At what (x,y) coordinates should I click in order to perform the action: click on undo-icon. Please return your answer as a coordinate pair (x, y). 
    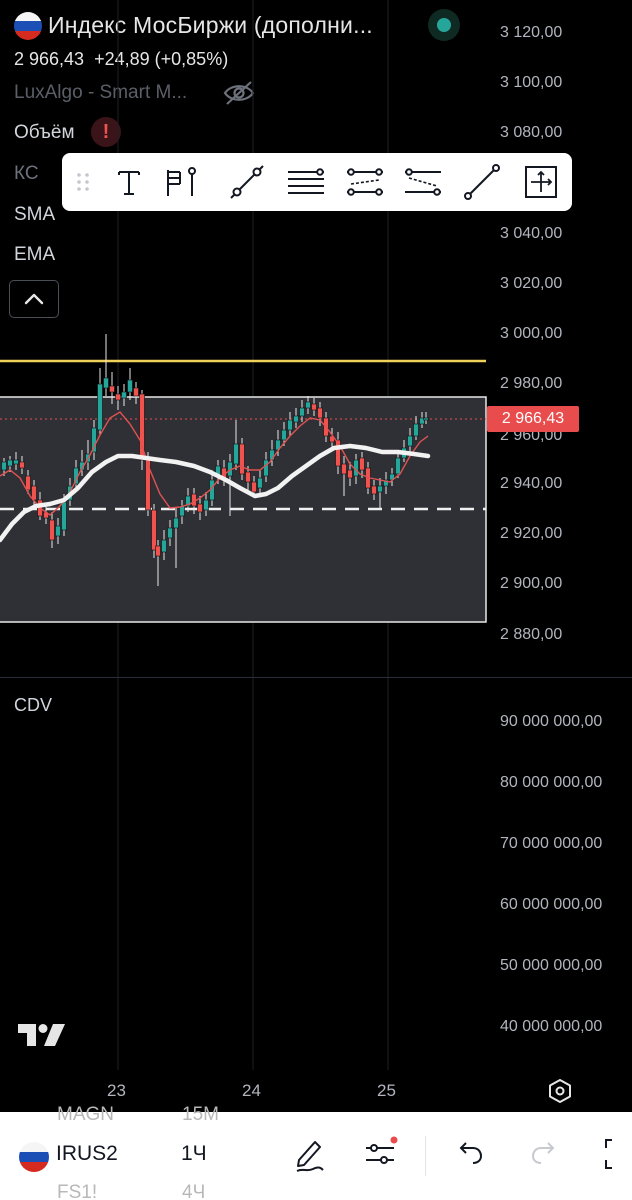
    Looking at the image, I should click on (469, 1154).